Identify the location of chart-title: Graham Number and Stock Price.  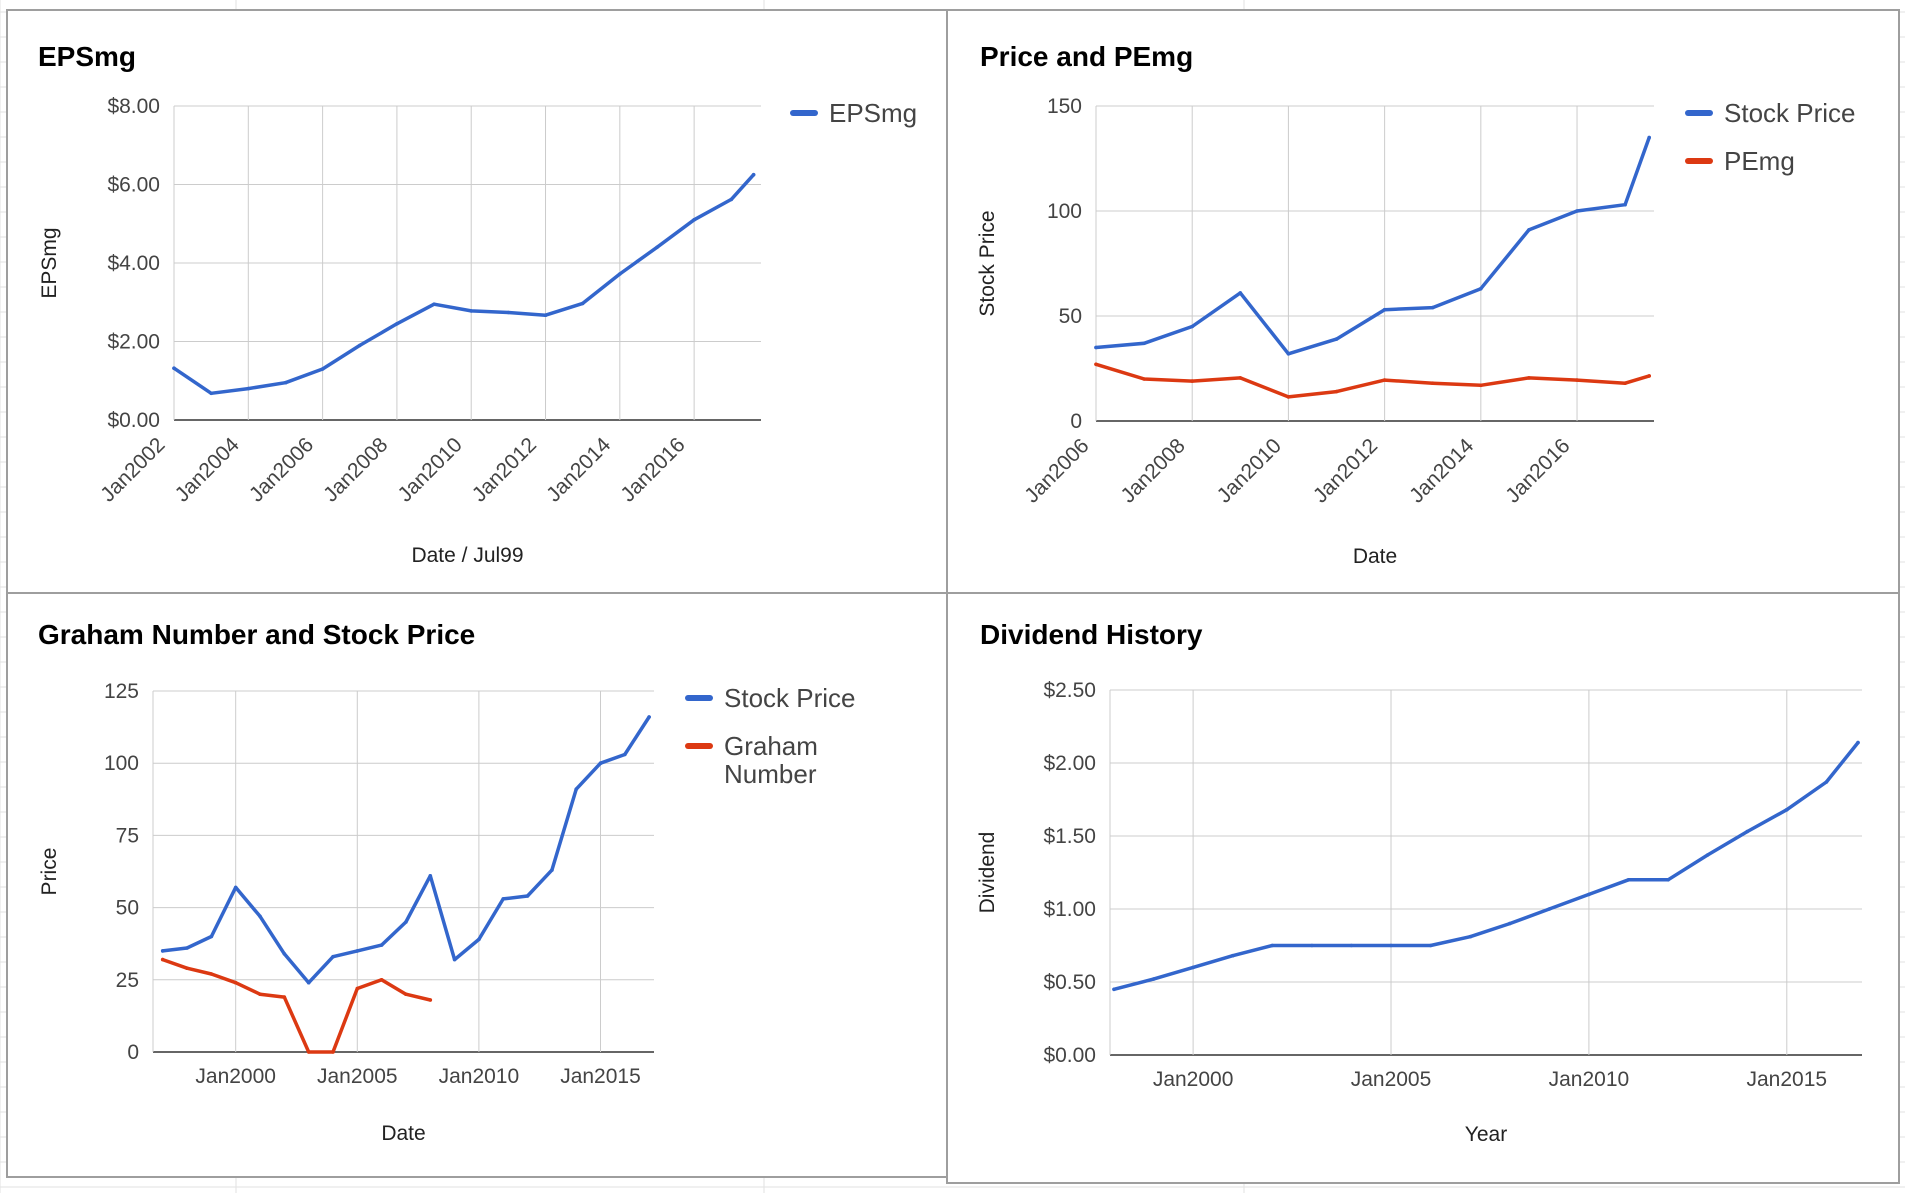
(256, 634).